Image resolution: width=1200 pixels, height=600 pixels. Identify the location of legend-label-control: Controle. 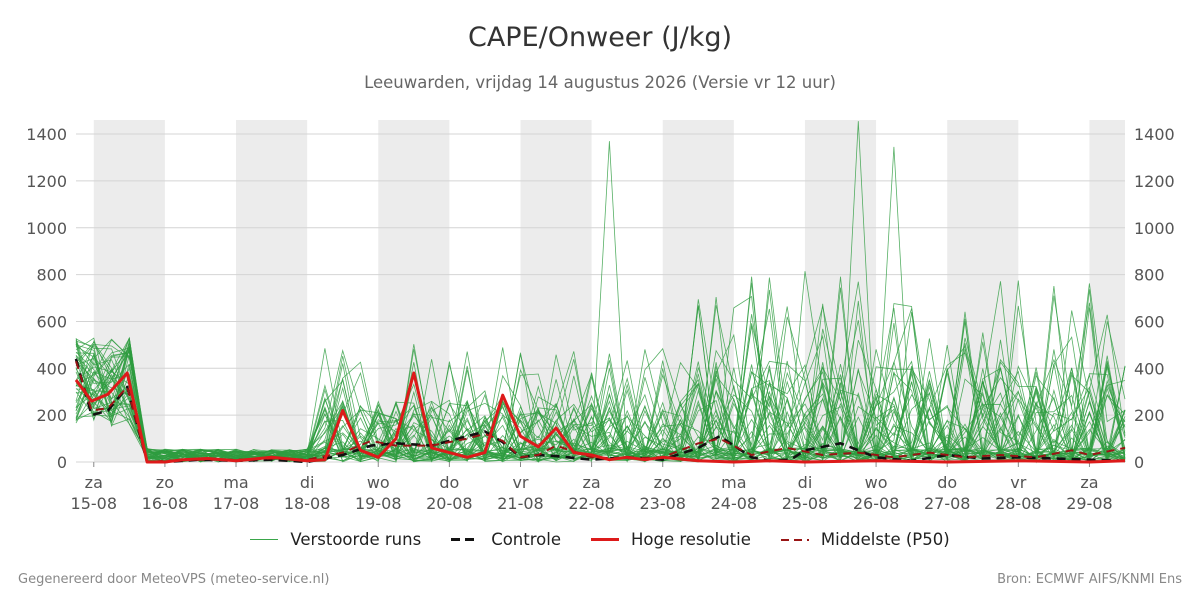
(526, 539).